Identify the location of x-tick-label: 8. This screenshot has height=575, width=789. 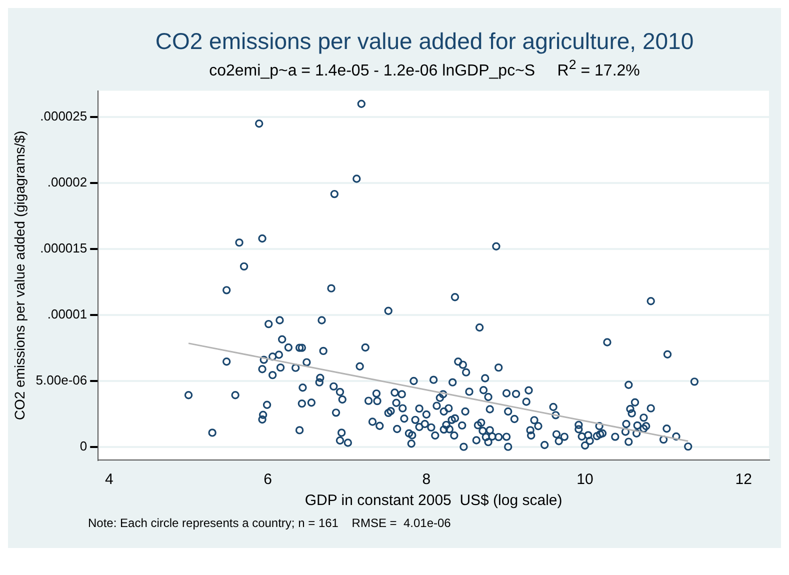
(426, 479).